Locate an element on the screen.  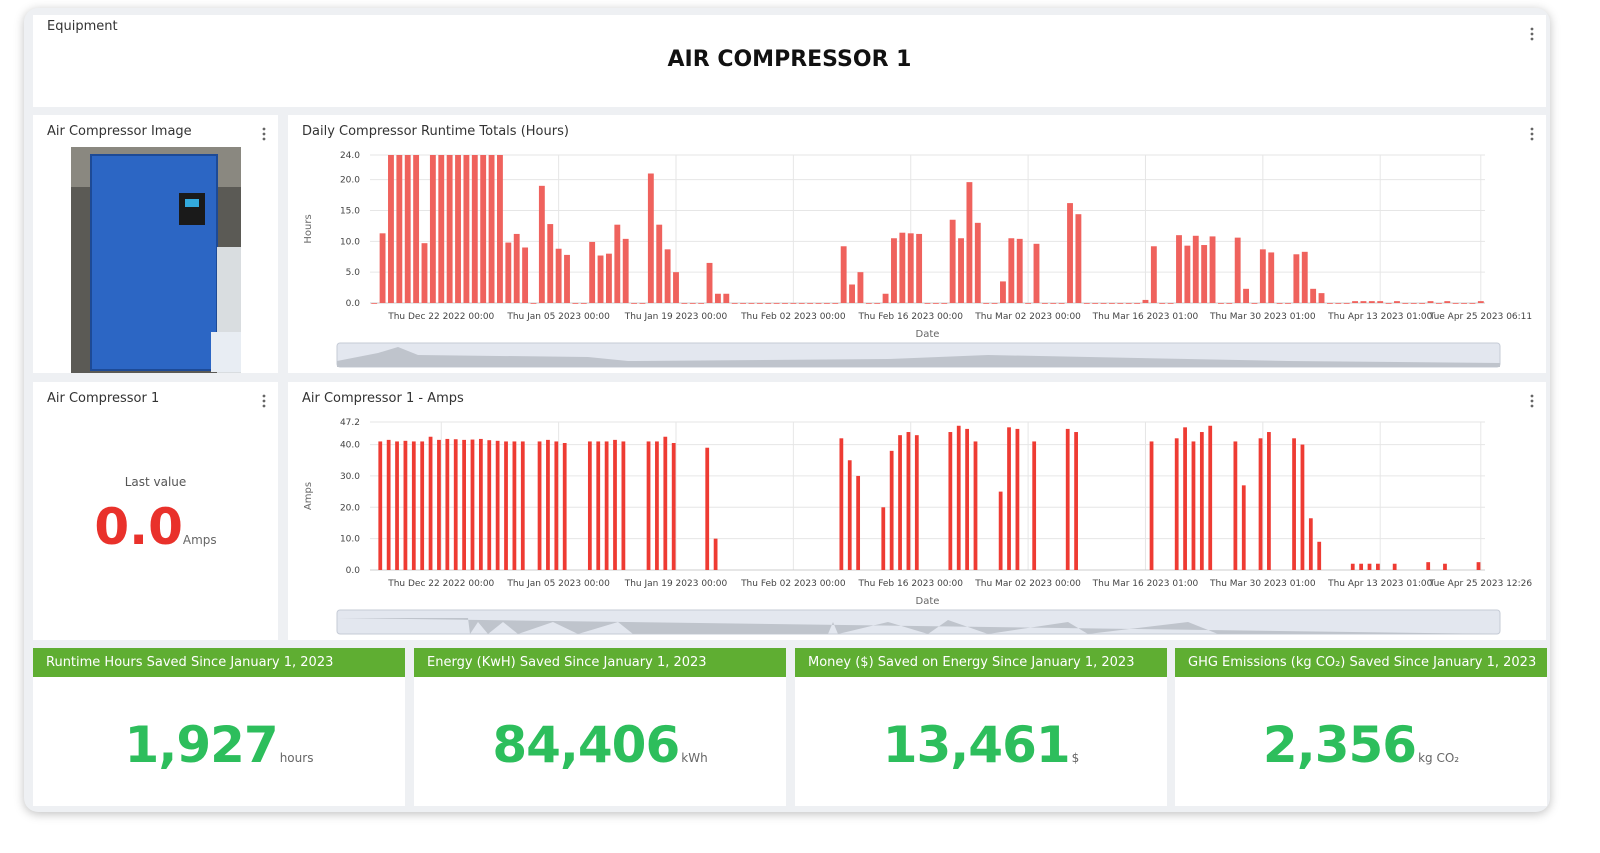
x-tick-label: Thu Jan 05 2023 00:00 is located at coordinates (558, 317).